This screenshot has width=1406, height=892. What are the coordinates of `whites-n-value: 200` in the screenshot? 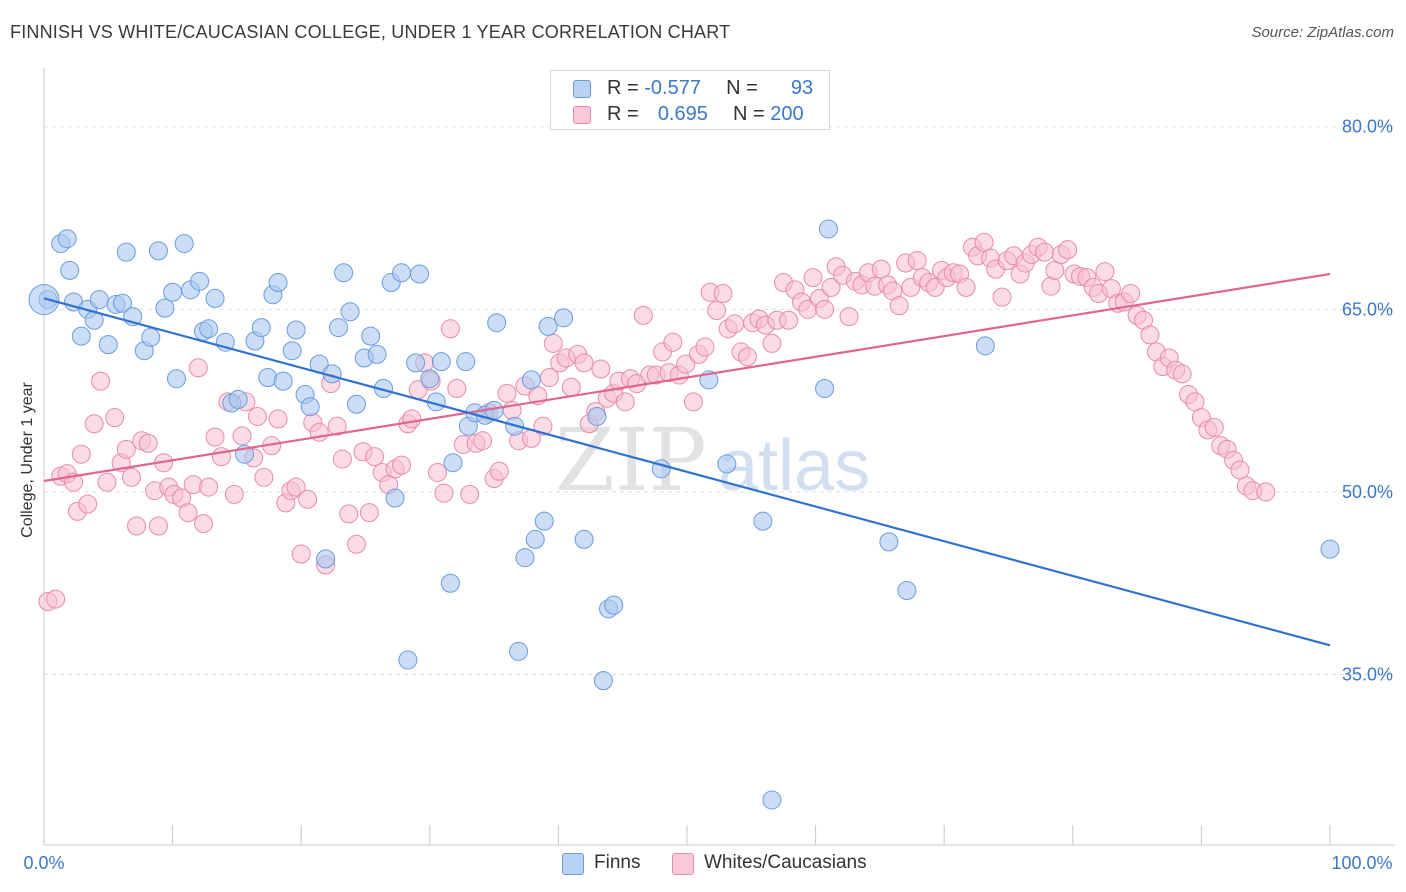 It's located at (787, 114).